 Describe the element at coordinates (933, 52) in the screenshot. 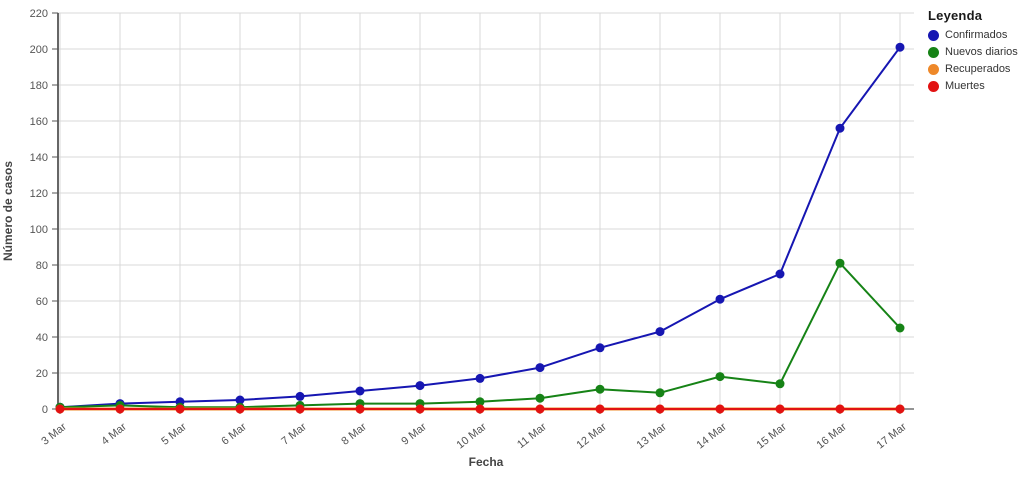

I see `nuevos-diarios-marker-icon` at that location.